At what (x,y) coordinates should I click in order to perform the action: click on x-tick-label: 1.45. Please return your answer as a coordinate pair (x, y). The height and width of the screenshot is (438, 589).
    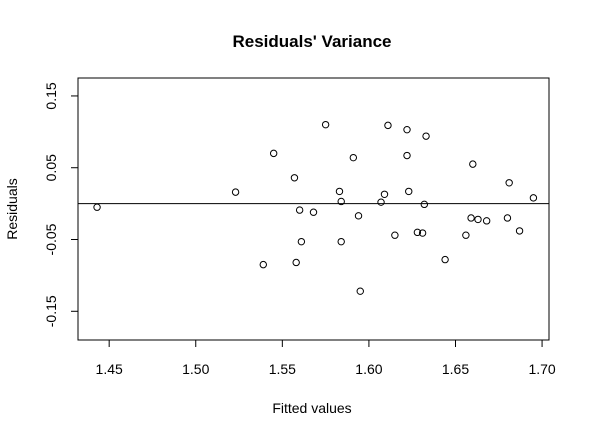
    Looking at the image, I should click on (109, 369).